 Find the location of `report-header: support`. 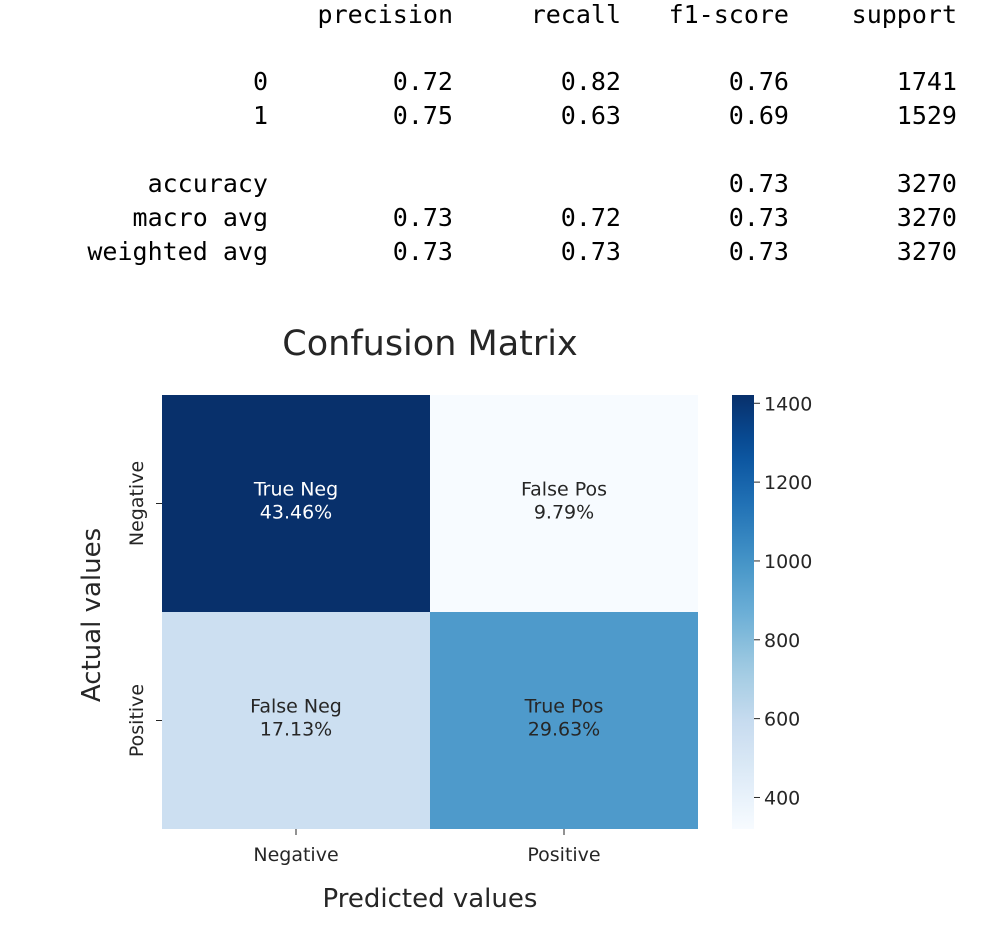

report-header: support is located at coordinates (904, 14).